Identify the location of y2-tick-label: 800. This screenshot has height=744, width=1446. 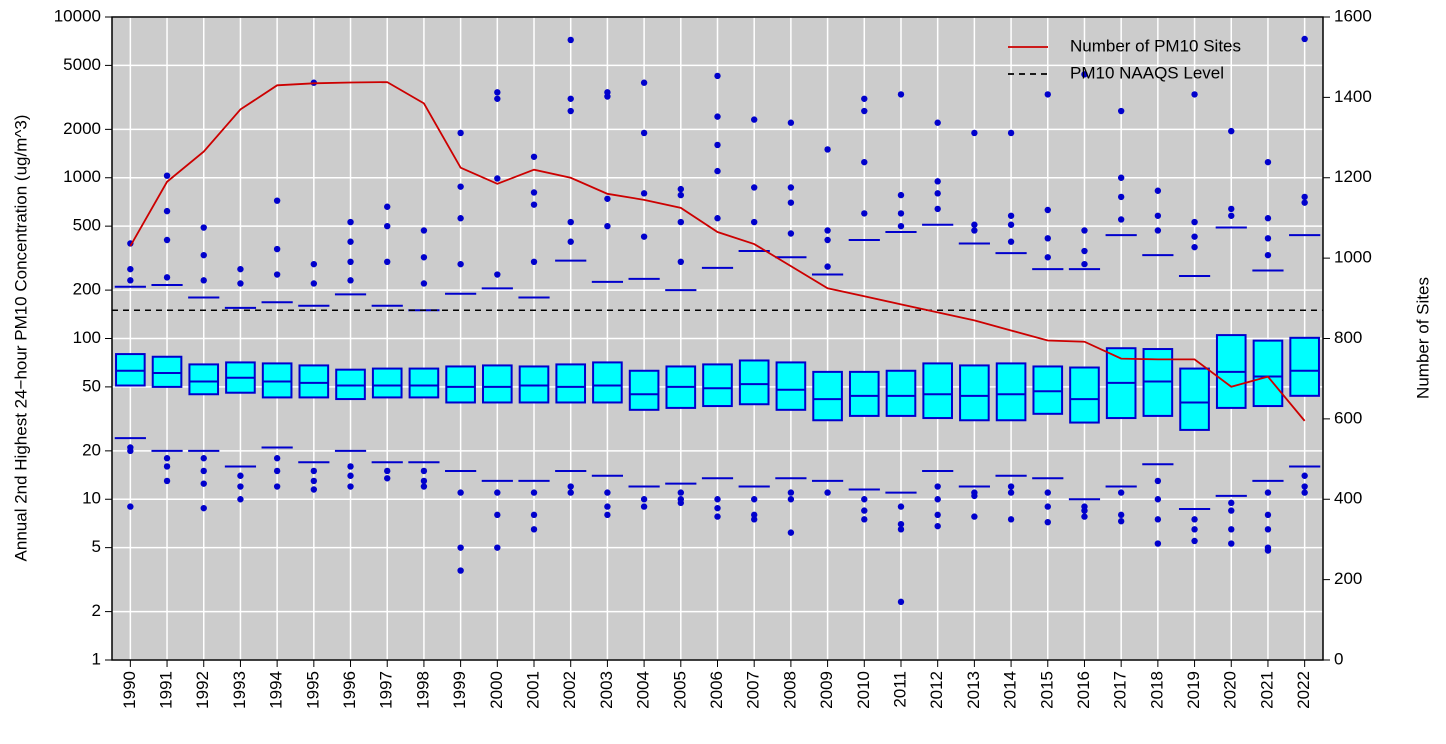
(1348, 337).